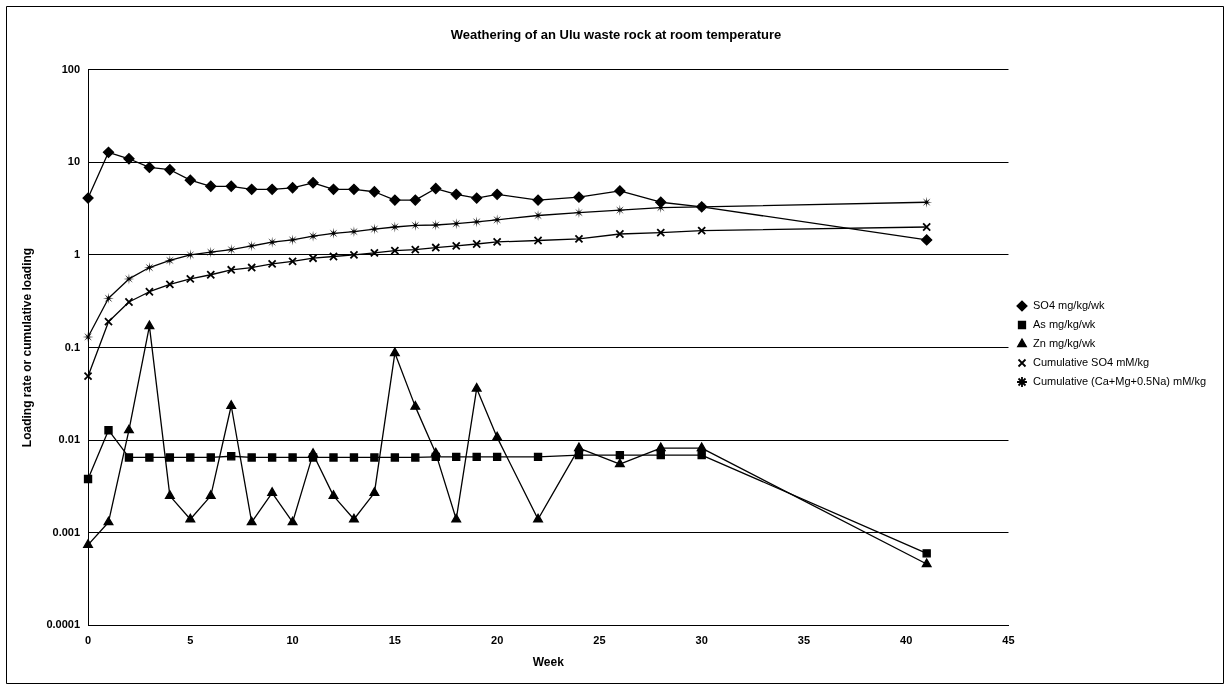 The width and height of the screenshot is (1230, 690). Describe the element at coordinates (1064, 324) in the screenshot. I see `legend-label: As mg/kg/wk` at that location.